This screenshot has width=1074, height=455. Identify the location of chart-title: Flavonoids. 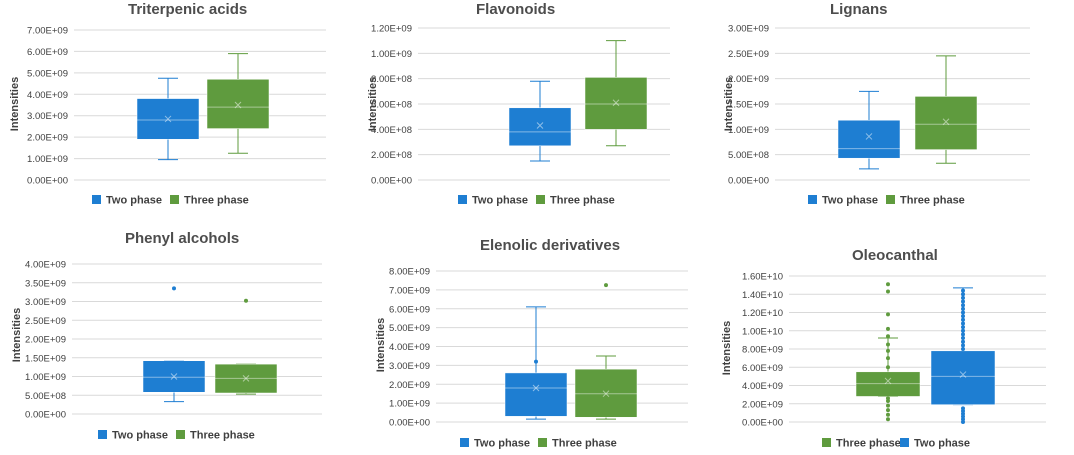
(515, 9).